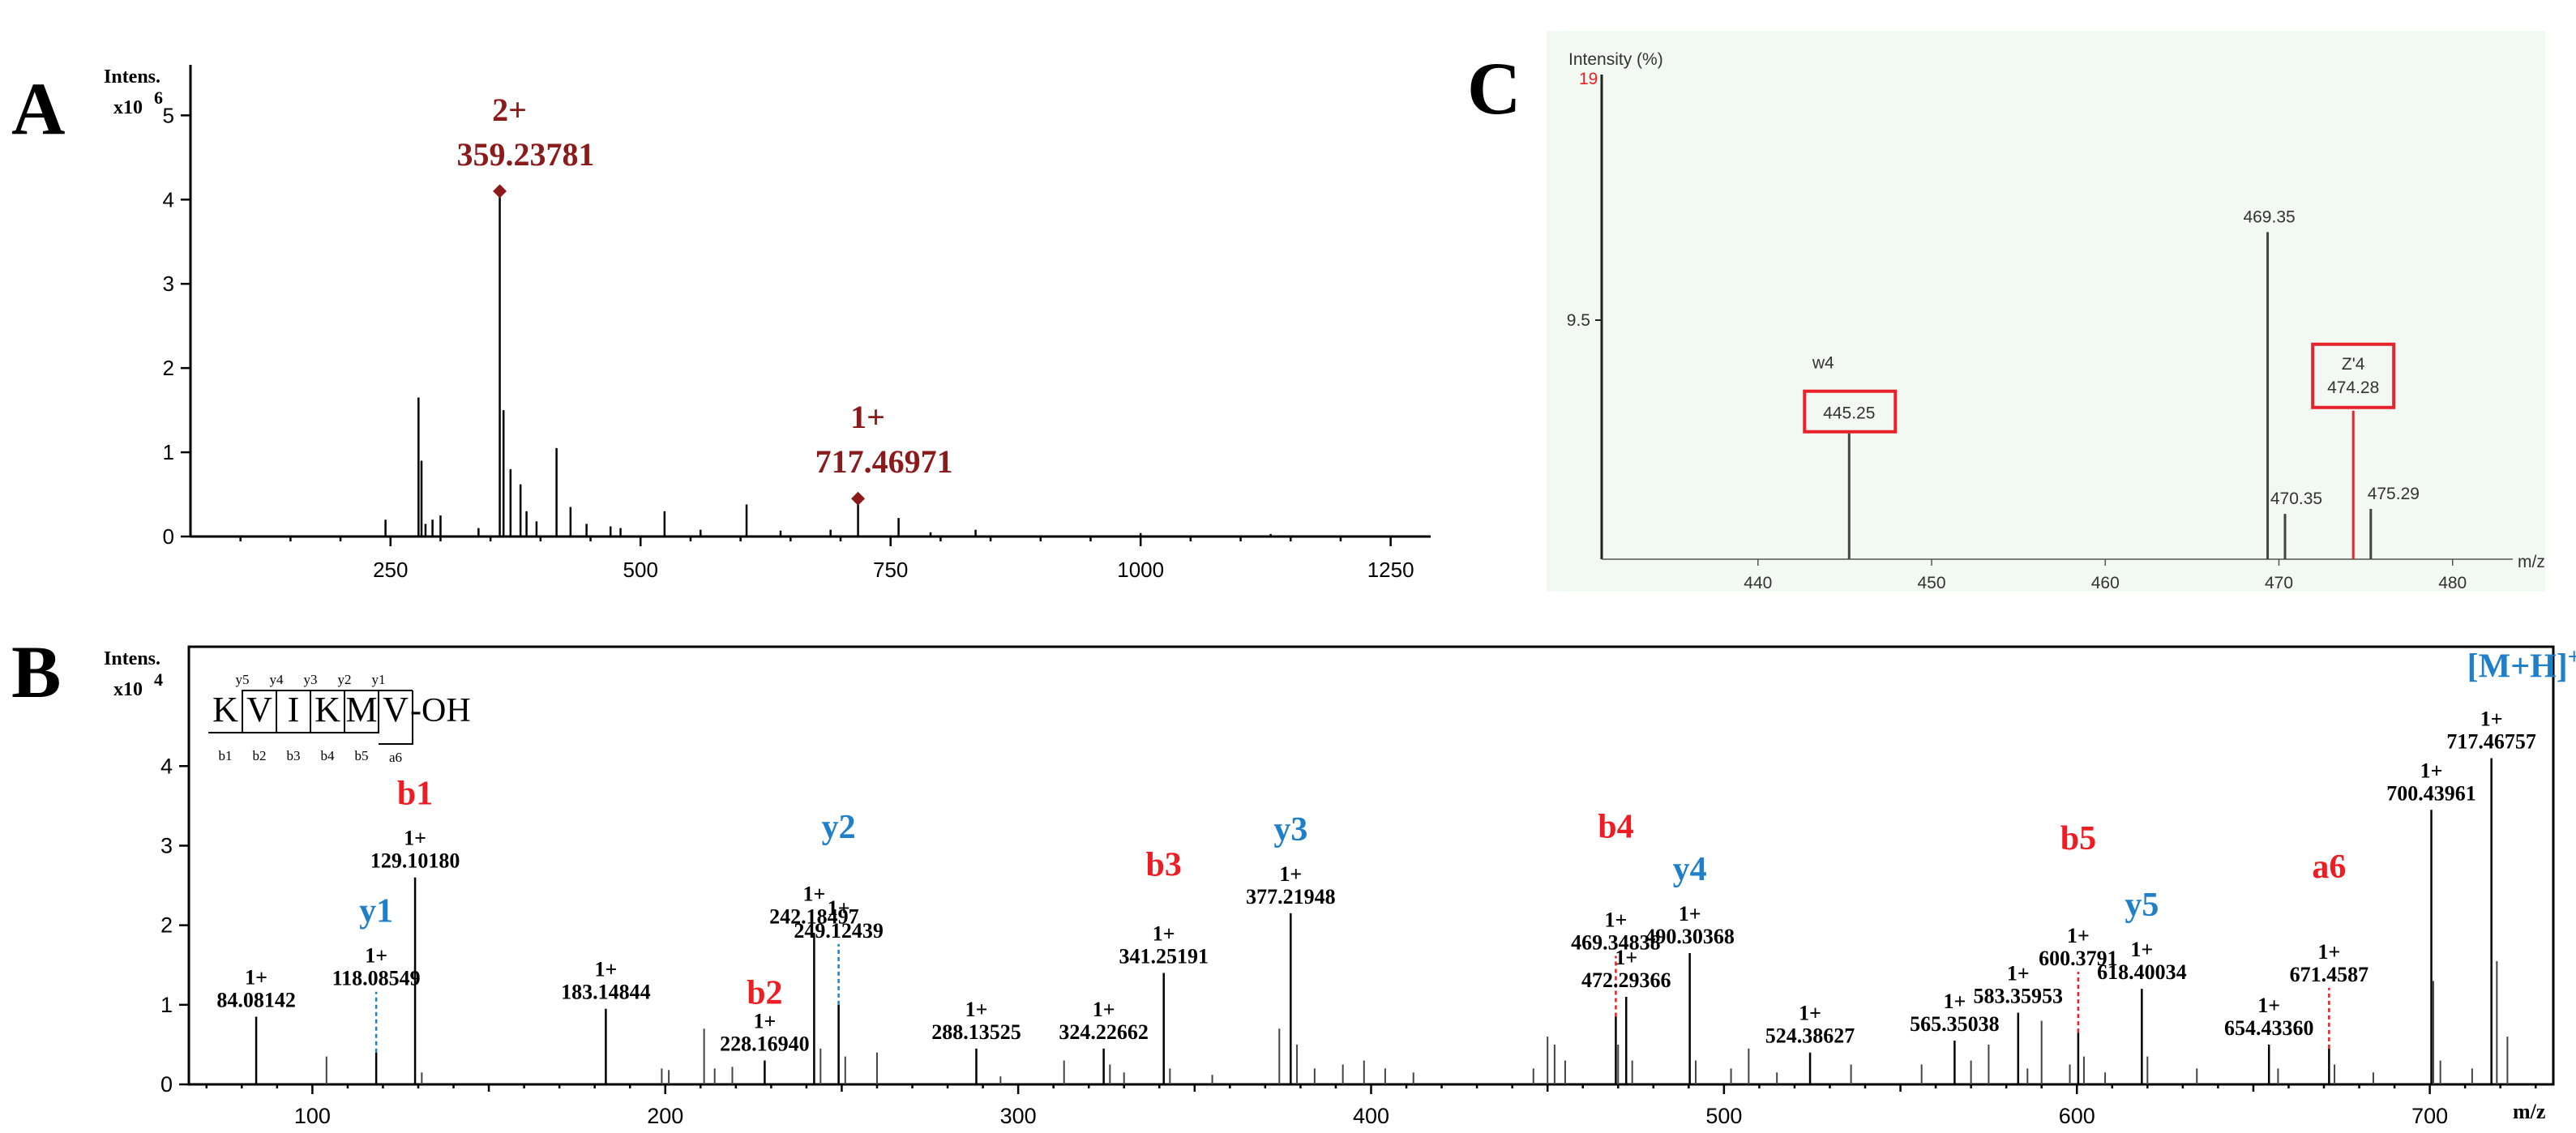  Describe the element at coordinates (2572, 656) in the screenshot. I see `chart-b-ion-label-superscript: +` at that location.